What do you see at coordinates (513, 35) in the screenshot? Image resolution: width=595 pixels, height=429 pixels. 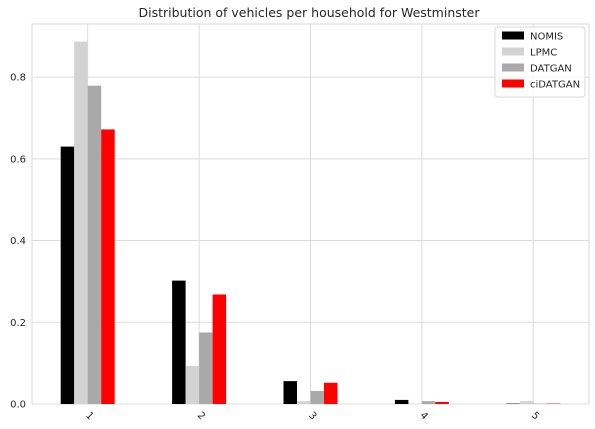 I see `legend-swatch-nomis` at bounding box center [513, 35].